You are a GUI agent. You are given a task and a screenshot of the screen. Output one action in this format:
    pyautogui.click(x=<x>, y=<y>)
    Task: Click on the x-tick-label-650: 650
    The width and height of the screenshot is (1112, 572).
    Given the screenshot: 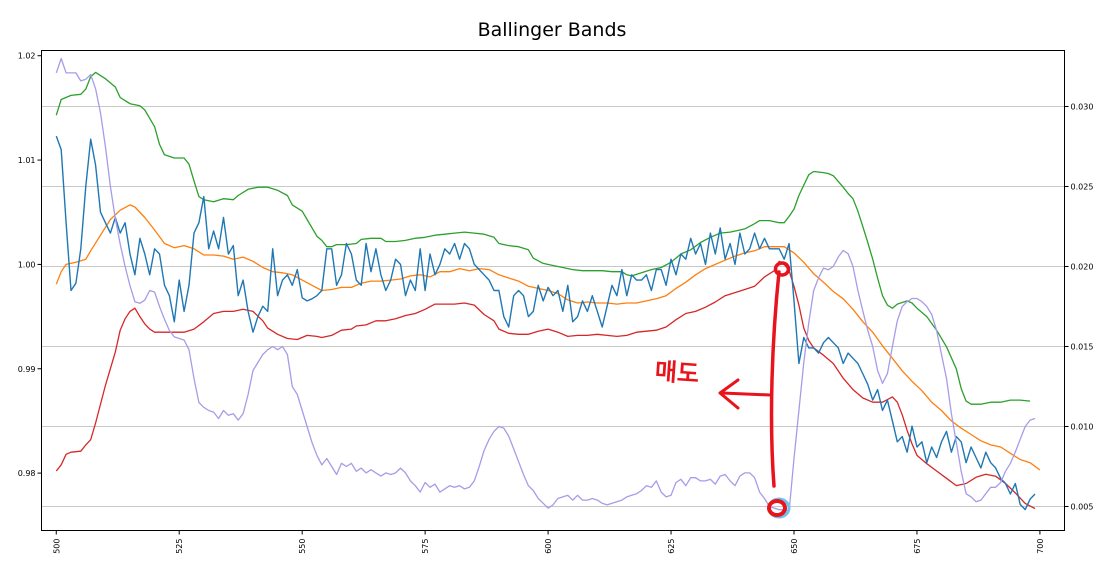 What is the action you would take?
    pyautogui.click(x=794, y=546)
    